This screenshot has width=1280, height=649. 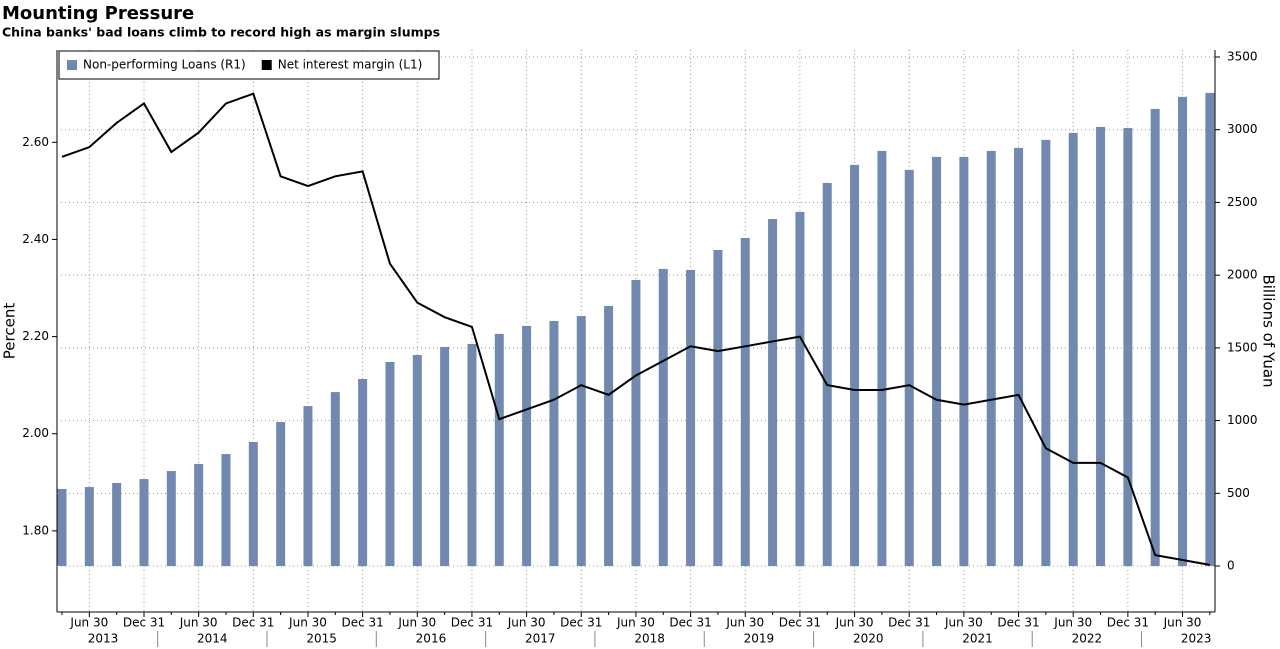 What do you see at coordinates (35, 239) in the screenshot?
I see `y-tick-label: 2.40` at bounding box center [35, 239].